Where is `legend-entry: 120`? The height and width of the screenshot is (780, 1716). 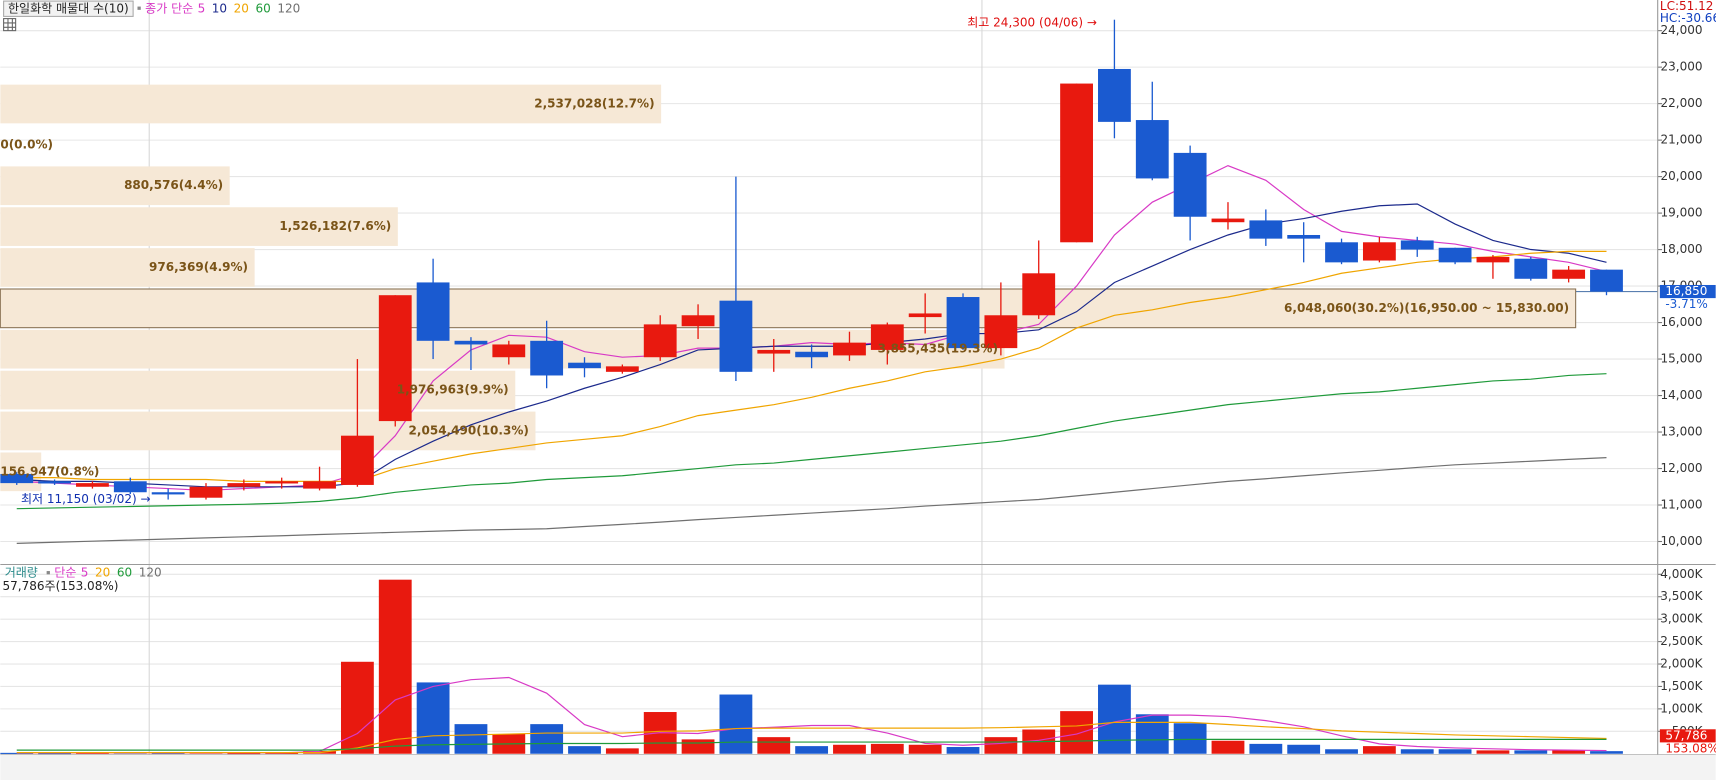
legend-entry: 120 is located at coordinates (288, 8).